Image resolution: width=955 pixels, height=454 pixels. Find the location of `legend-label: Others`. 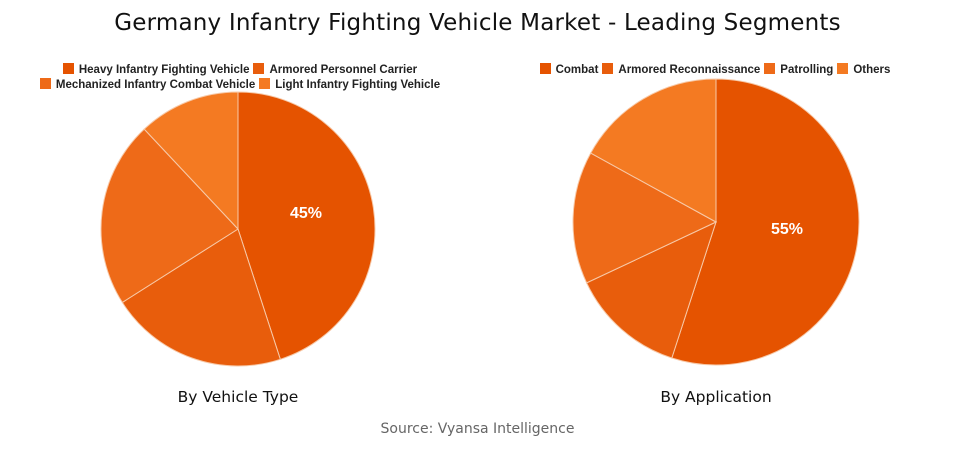

legend-label: Others is located at coordinates (872, 70).